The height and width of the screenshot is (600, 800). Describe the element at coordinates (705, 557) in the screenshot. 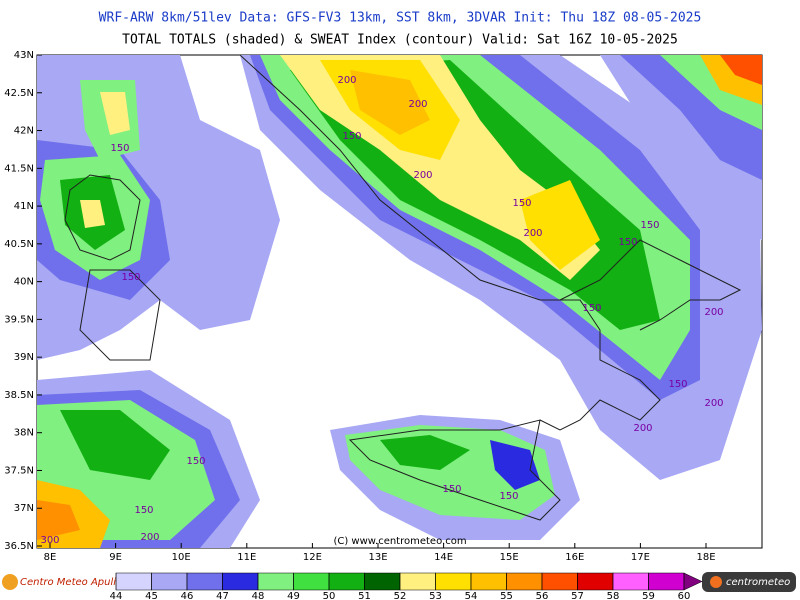

I see `lon-label: 18E` at that location.